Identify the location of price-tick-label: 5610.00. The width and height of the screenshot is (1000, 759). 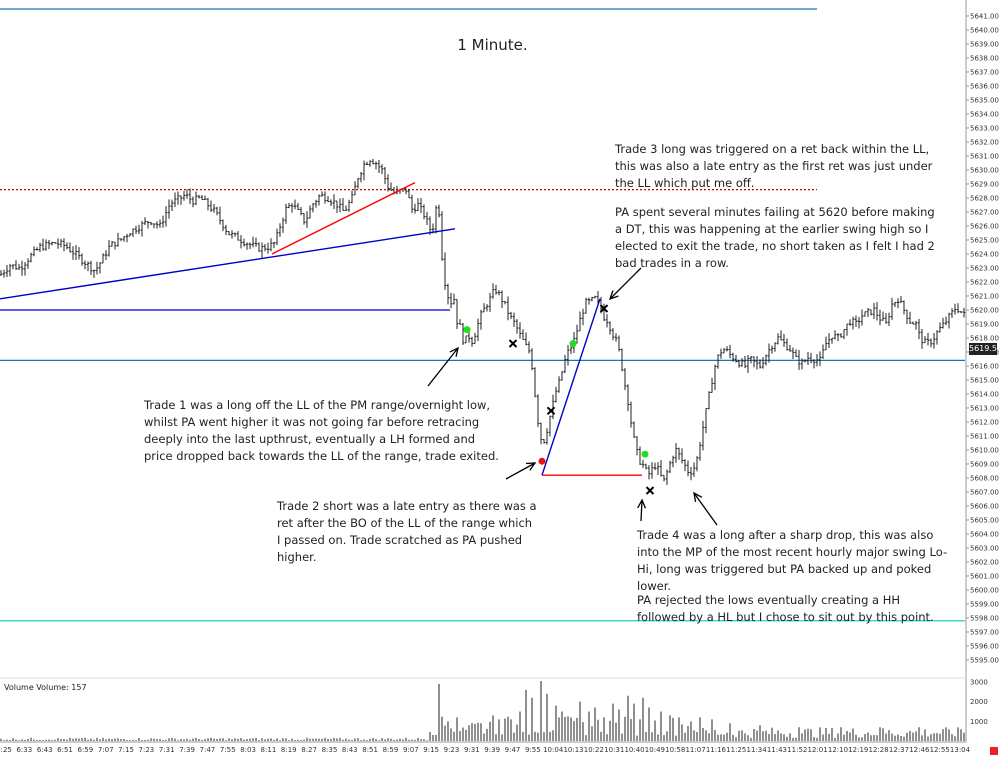
(984, 451).